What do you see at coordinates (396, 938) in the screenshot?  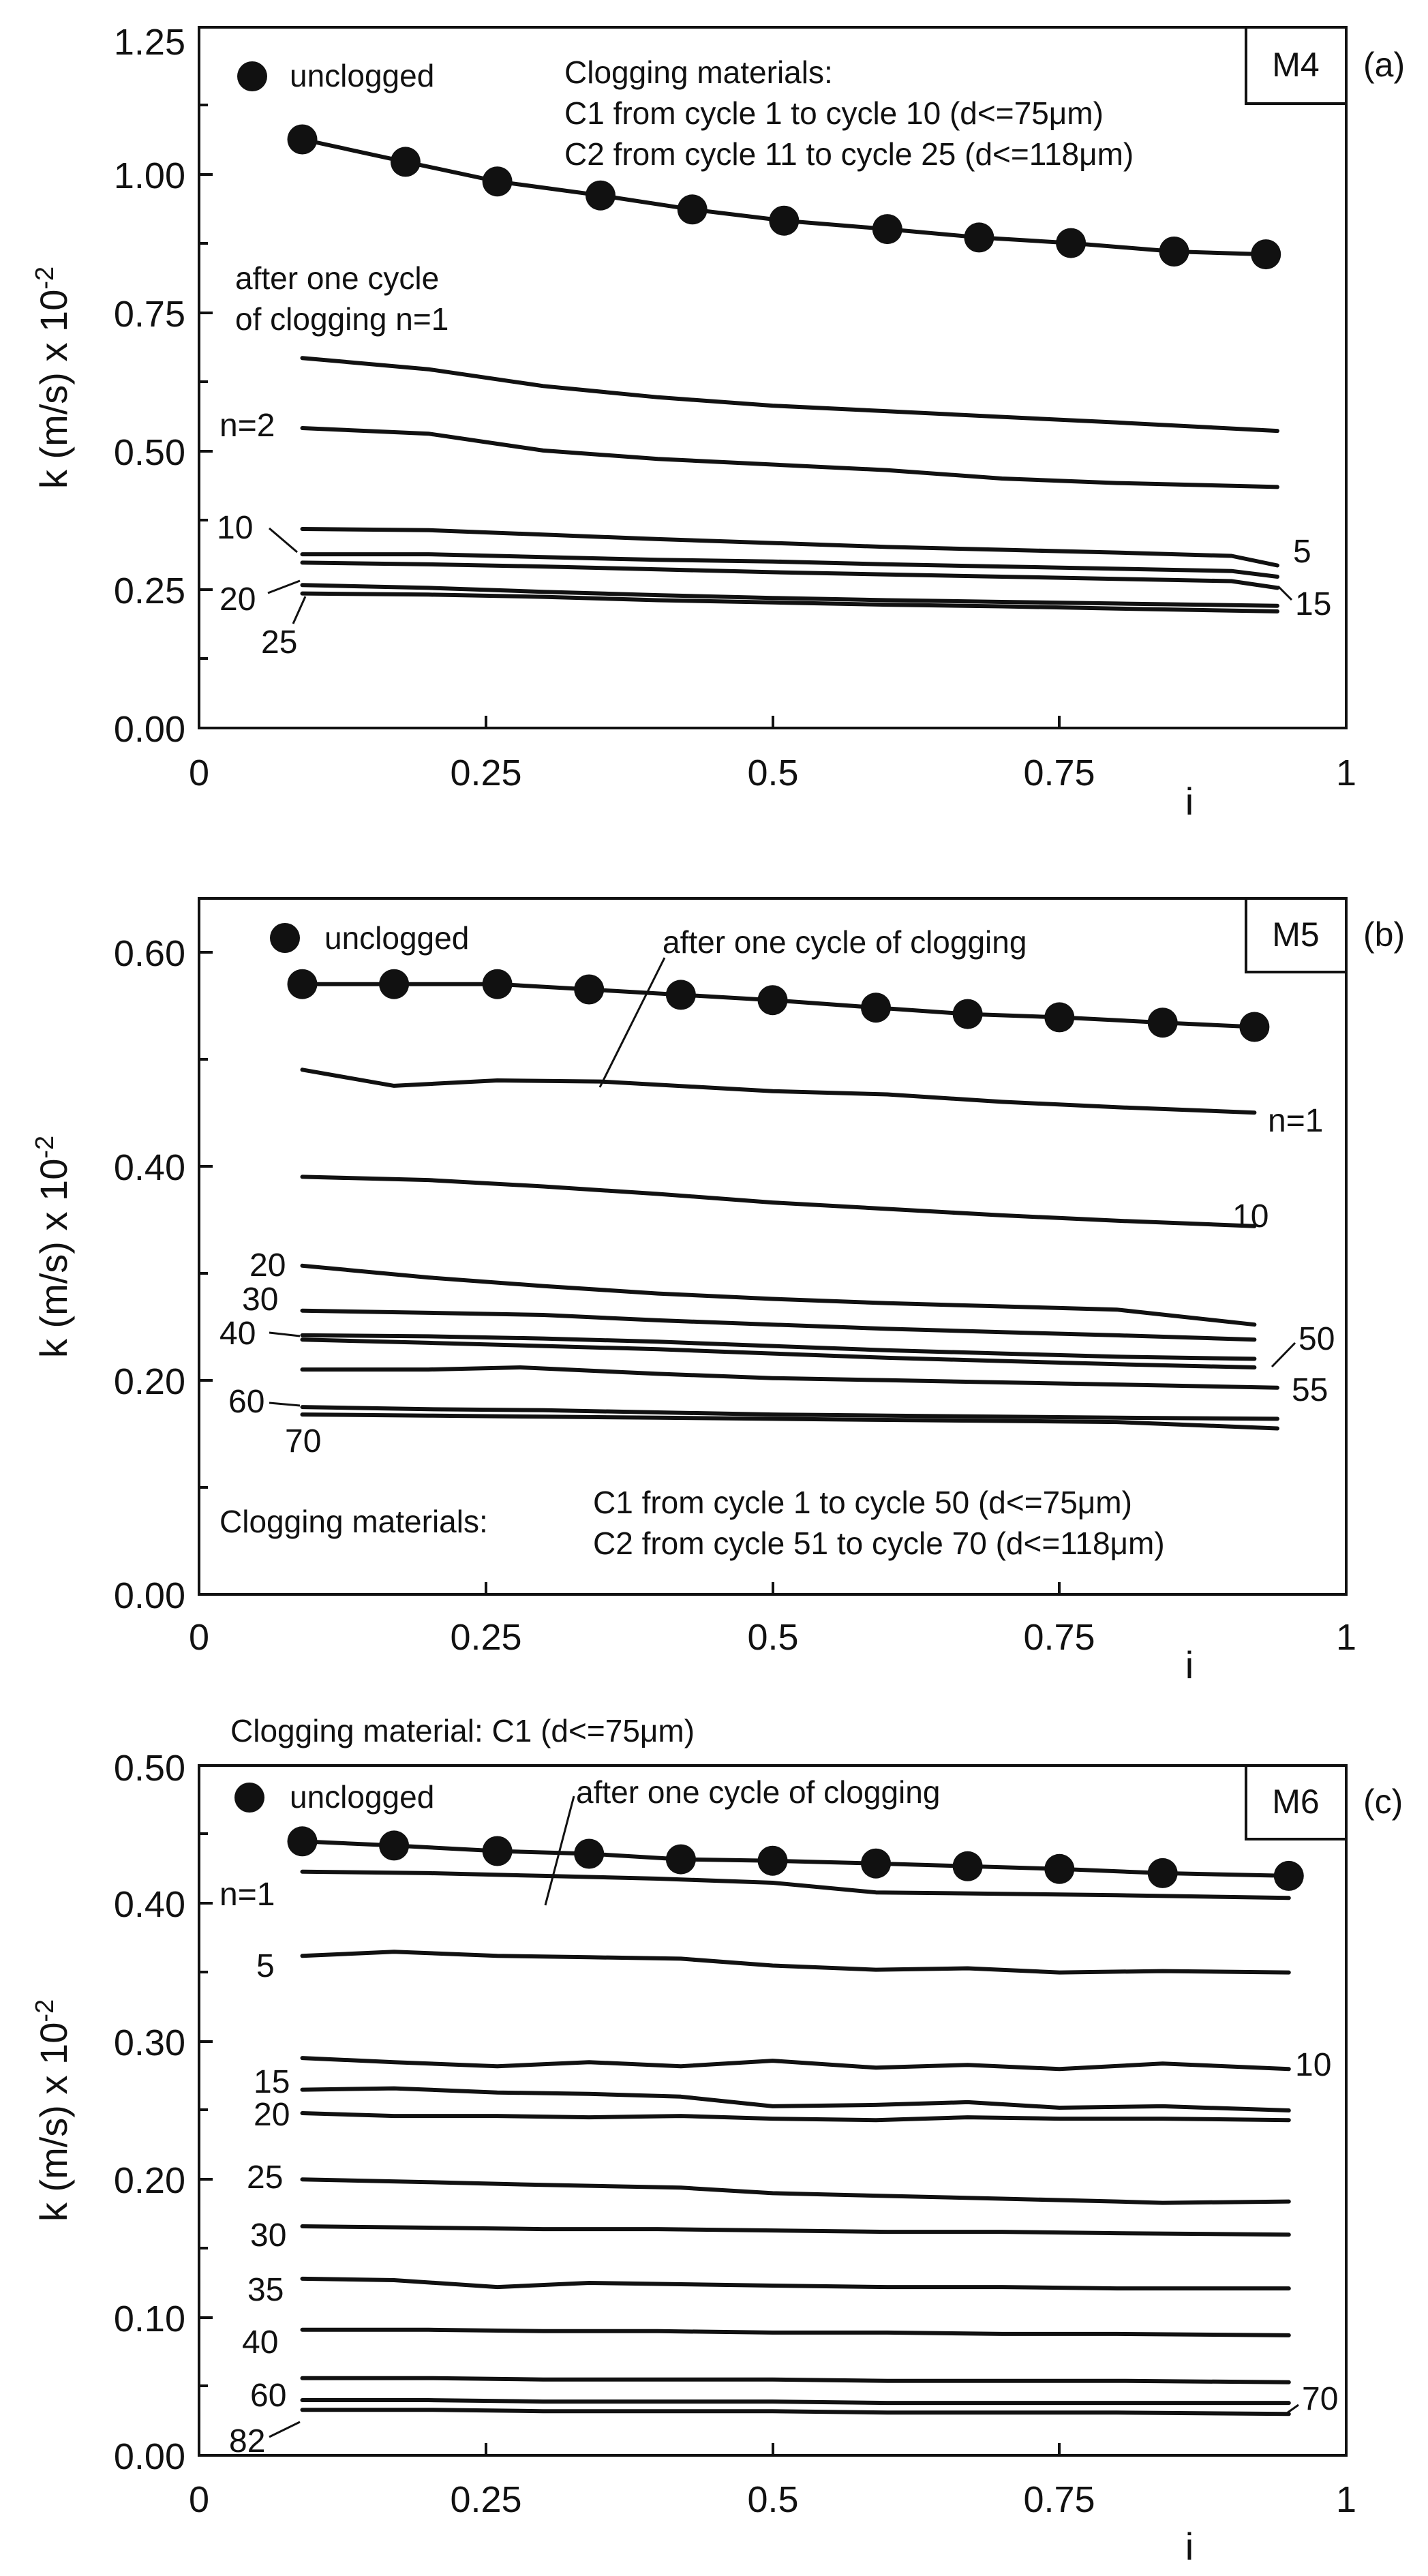 I see `panel-b-legend-label: unclogged` at bounding box center [396, 938].